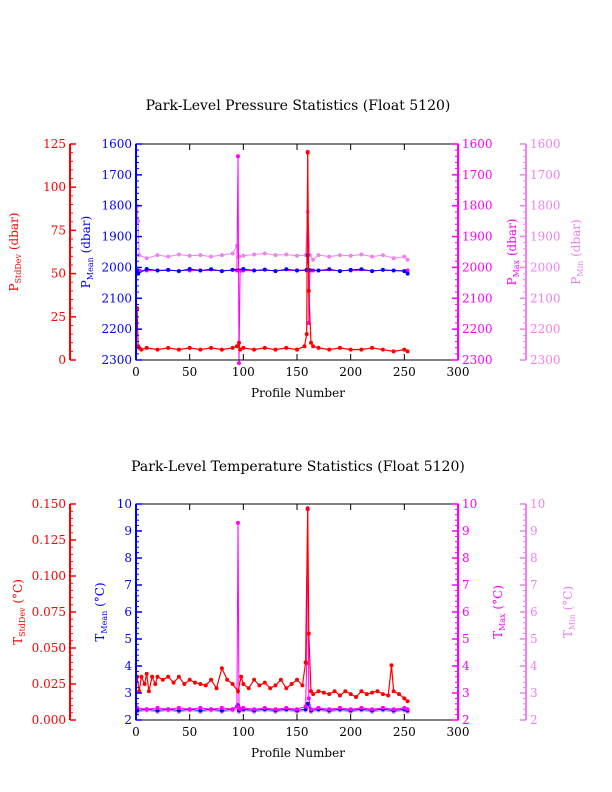 The height and width of the screenshot is (792, 612). I want to click on pressure-min-tick-label: 1700, so click(545, 175).